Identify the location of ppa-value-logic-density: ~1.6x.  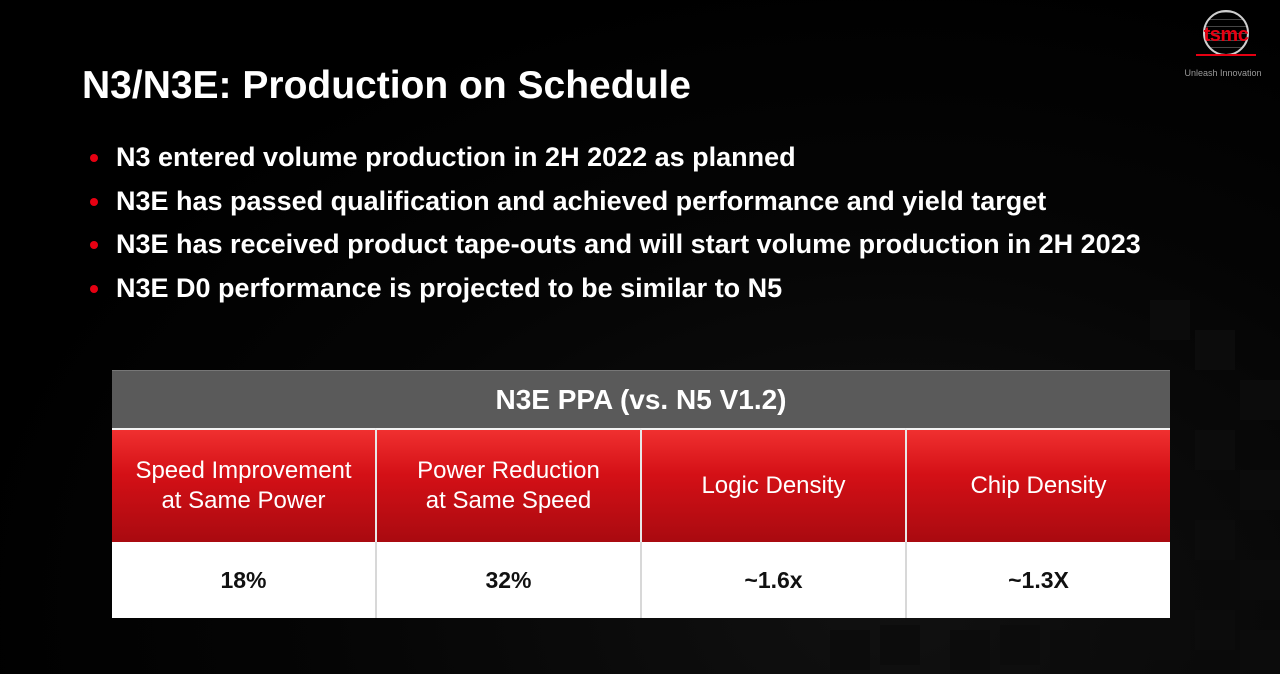
(772, 580).